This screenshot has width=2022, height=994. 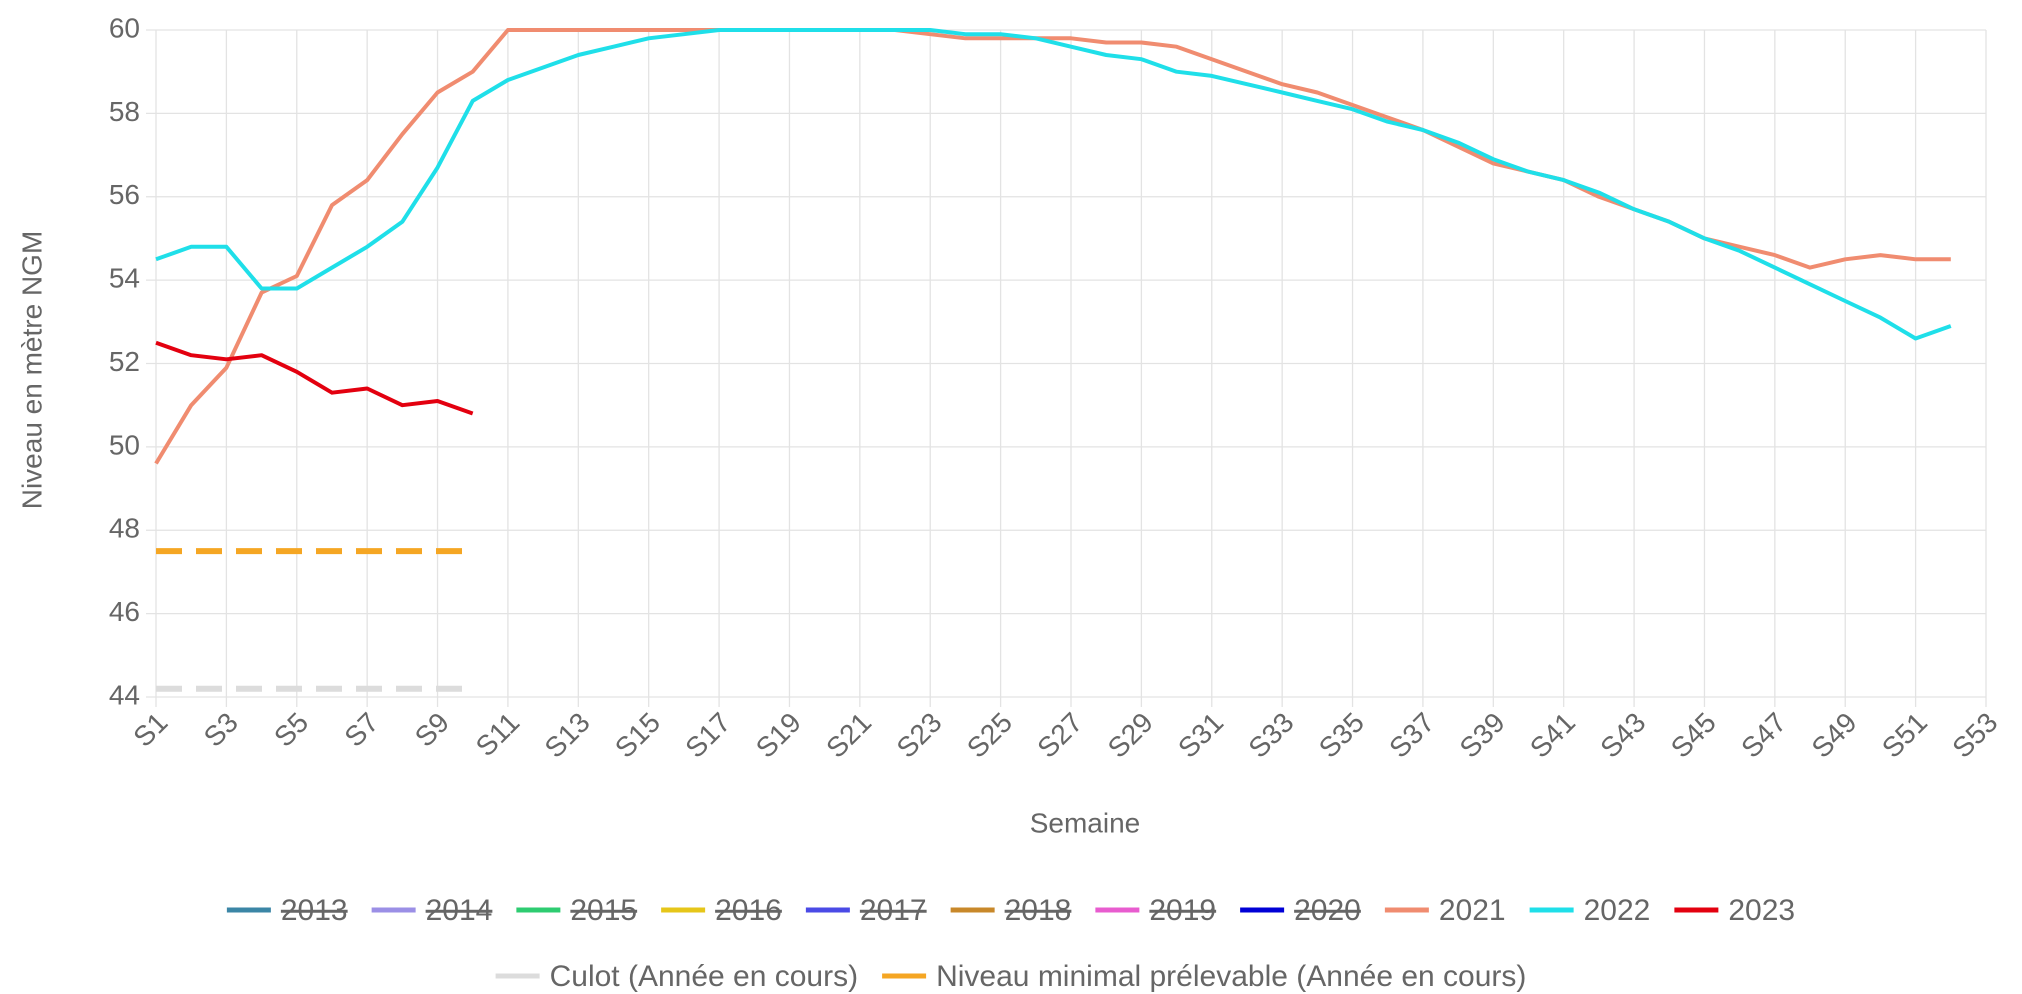 I want to click on legend-item: 2015, so click(x=576, y=910).